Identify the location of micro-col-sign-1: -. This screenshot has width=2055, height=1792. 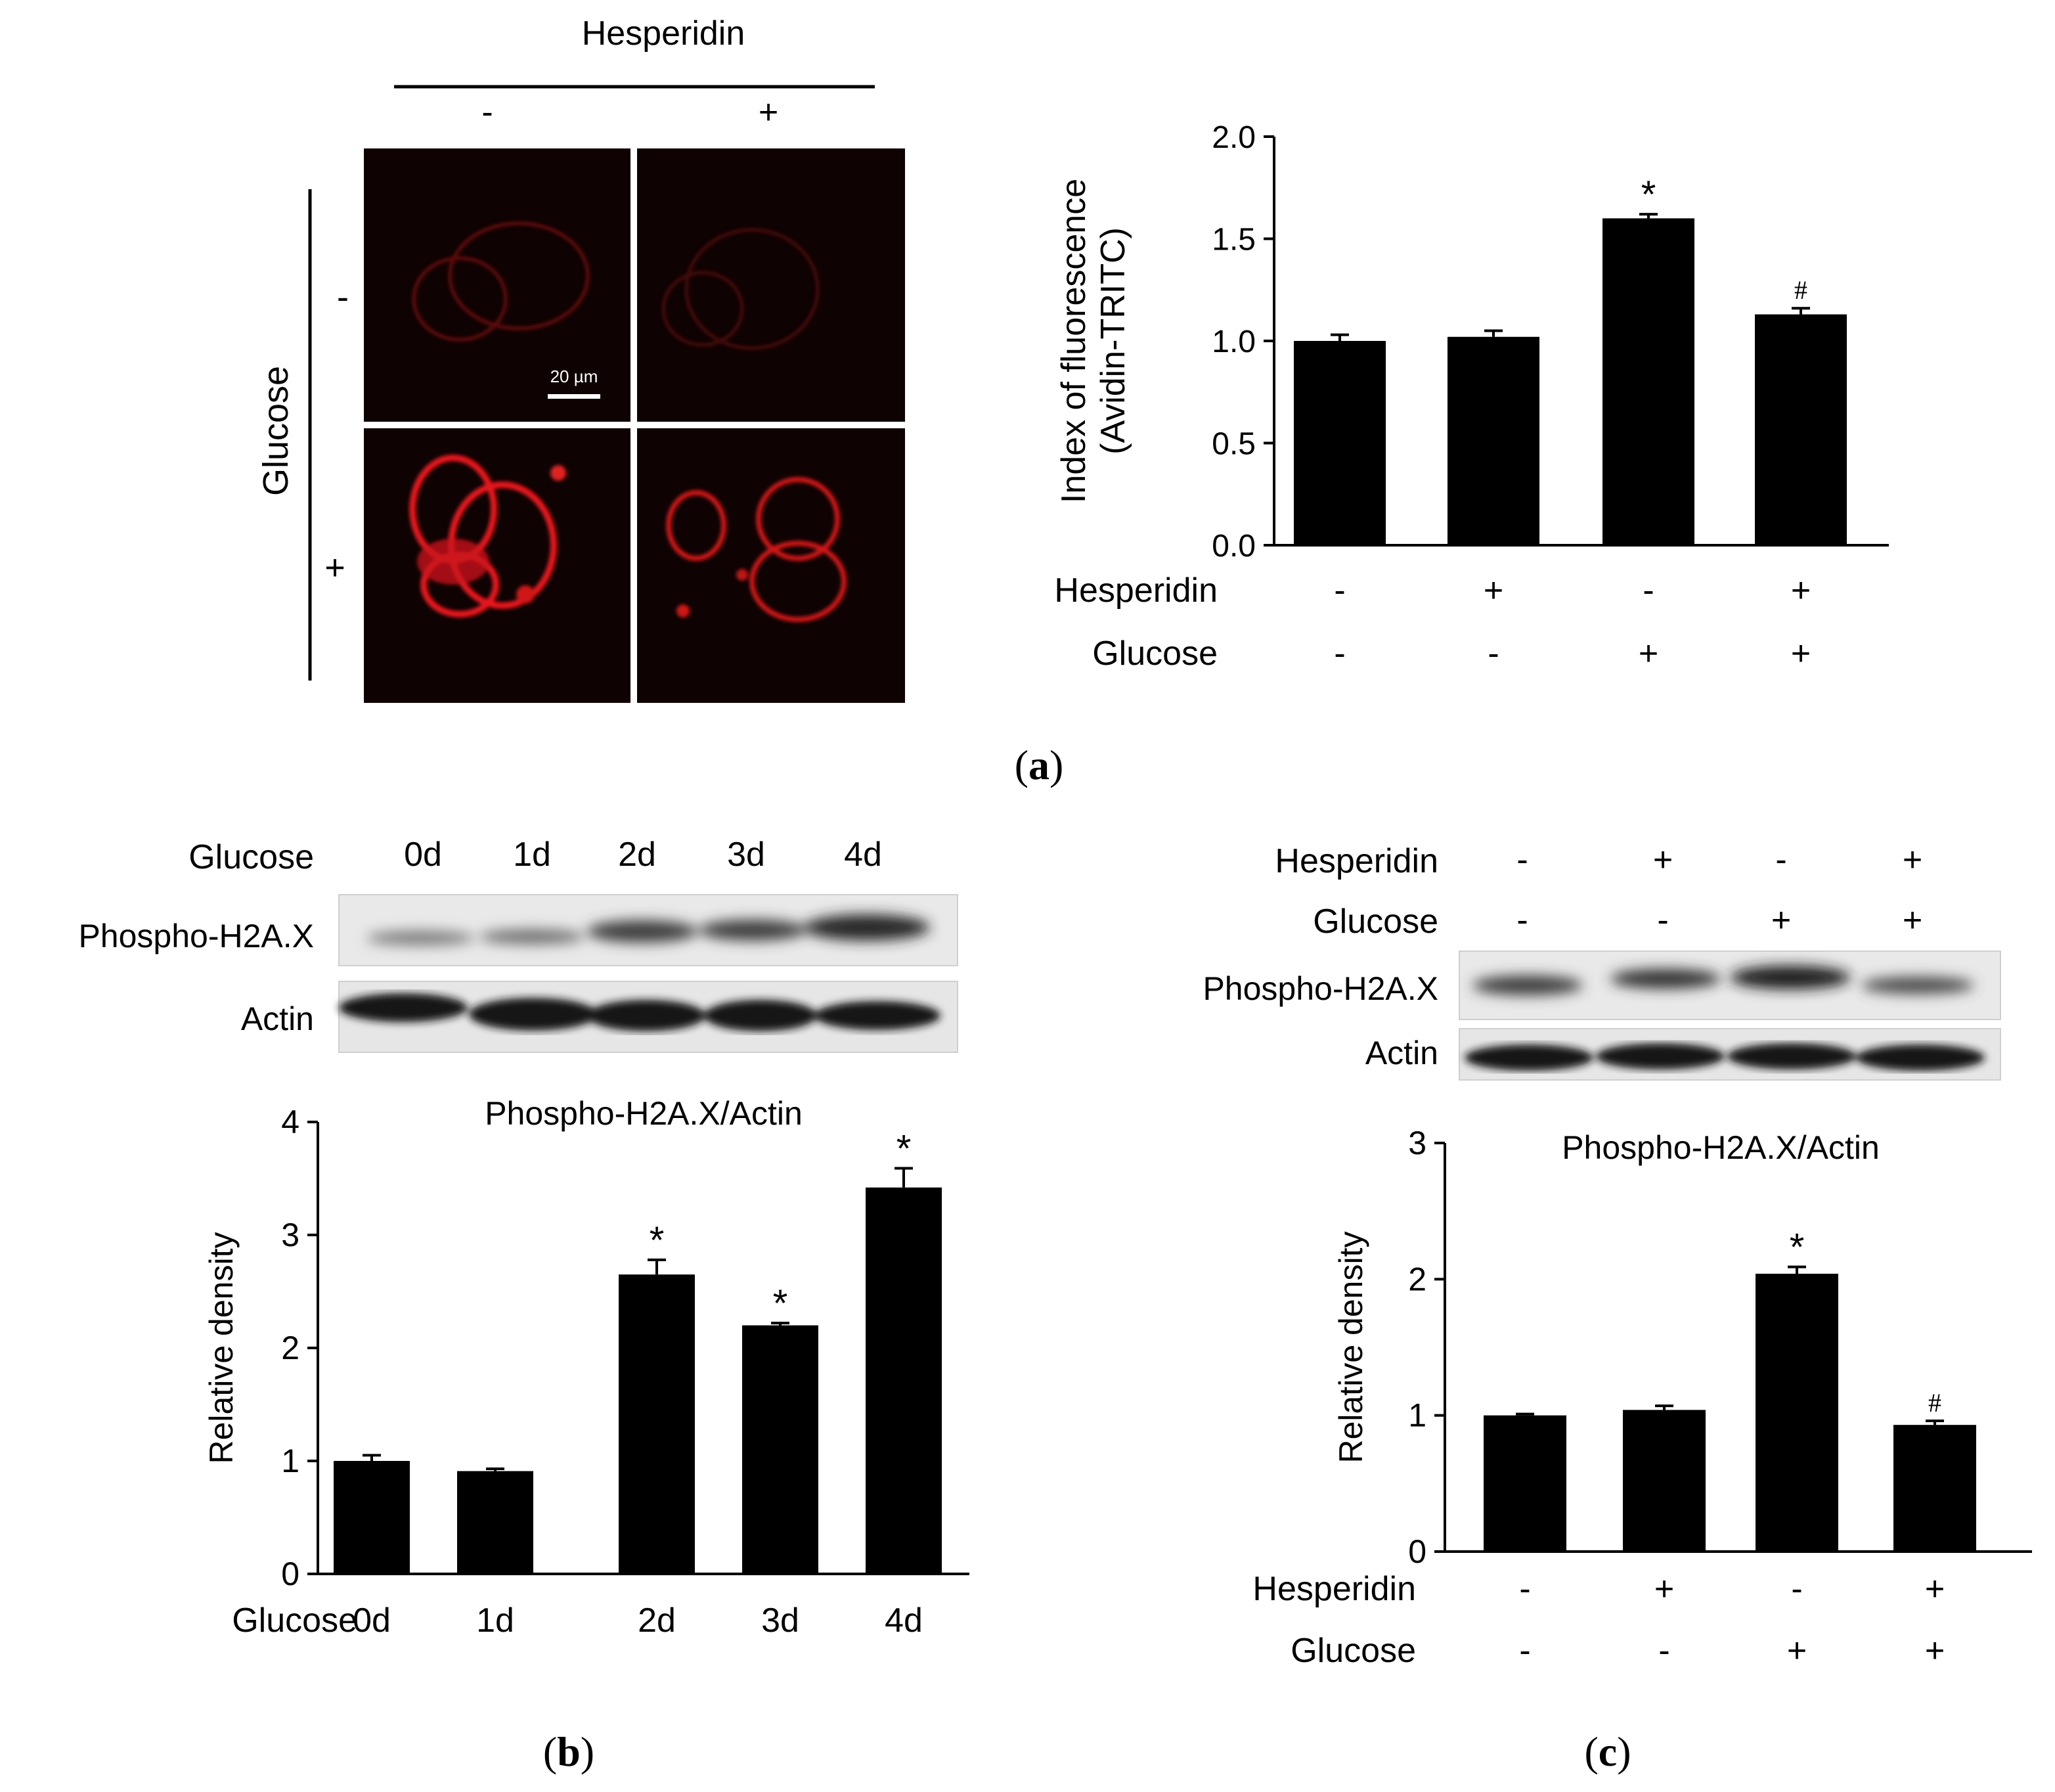
(487, 112).